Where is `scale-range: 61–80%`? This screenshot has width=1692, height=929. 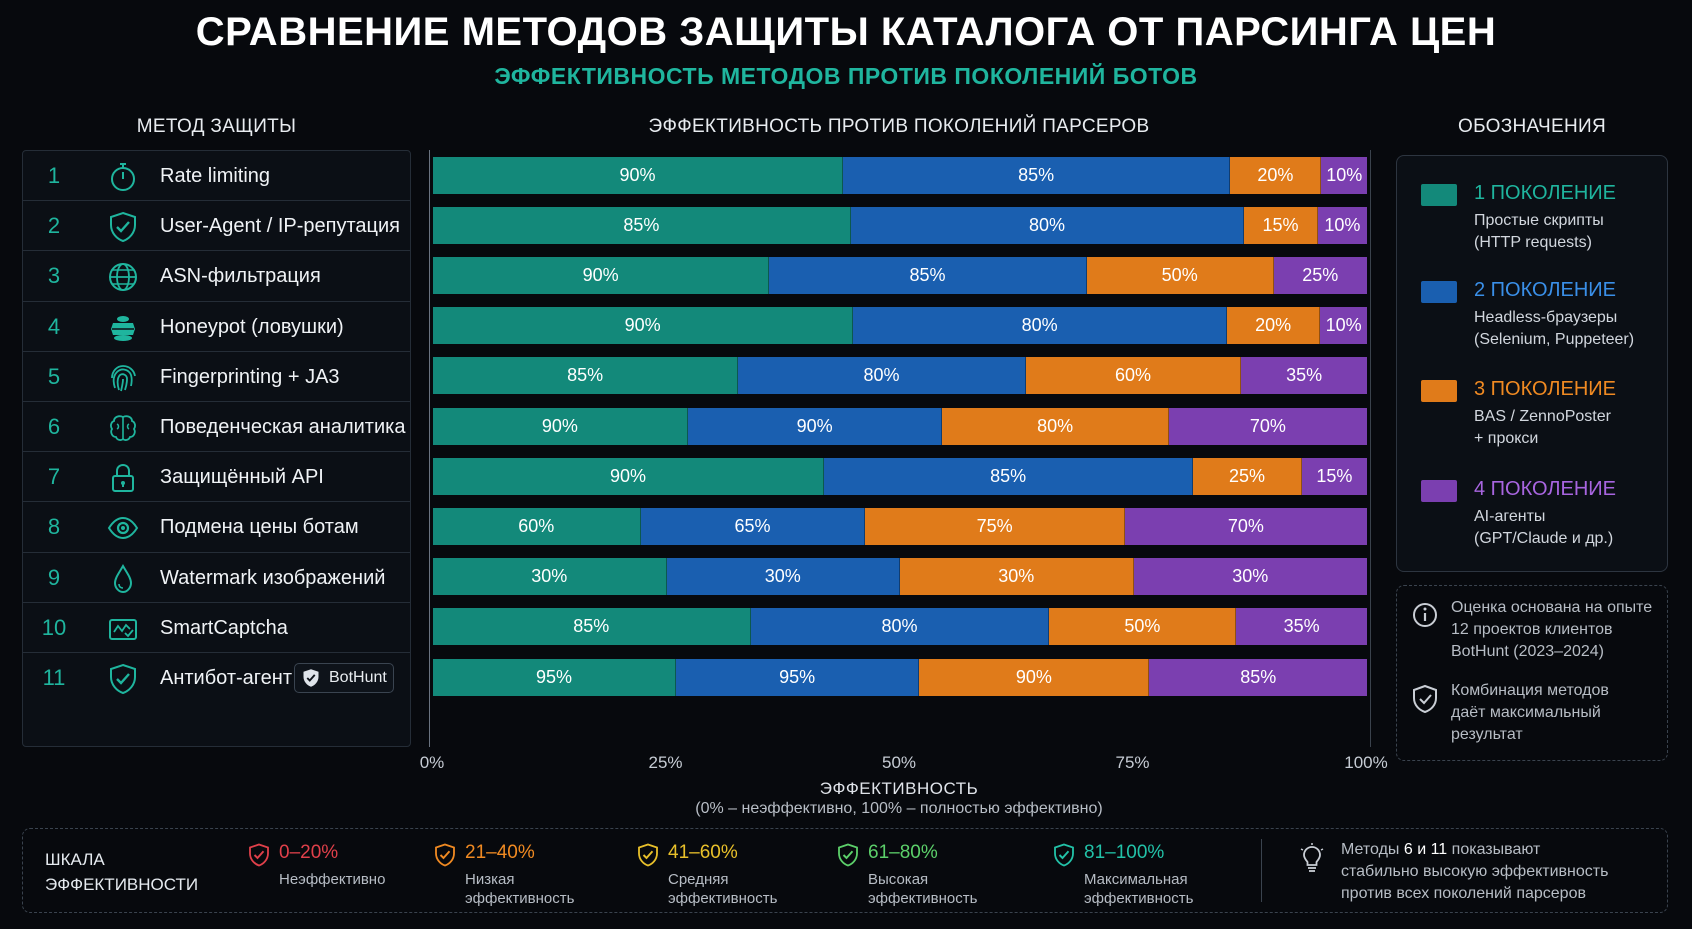 scale-range: 61–80% is located at coordinates (903, 852).